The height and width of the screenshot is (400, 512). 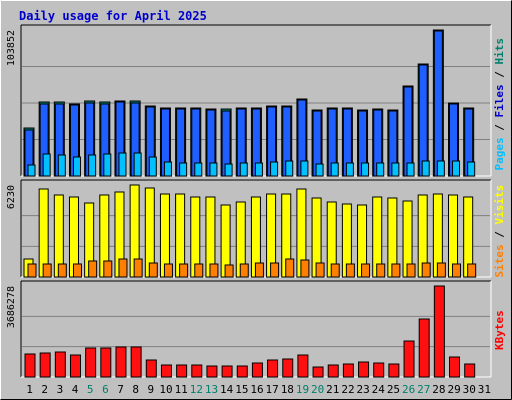 I want to click on day-label: 17, so click(x=272, y=389).